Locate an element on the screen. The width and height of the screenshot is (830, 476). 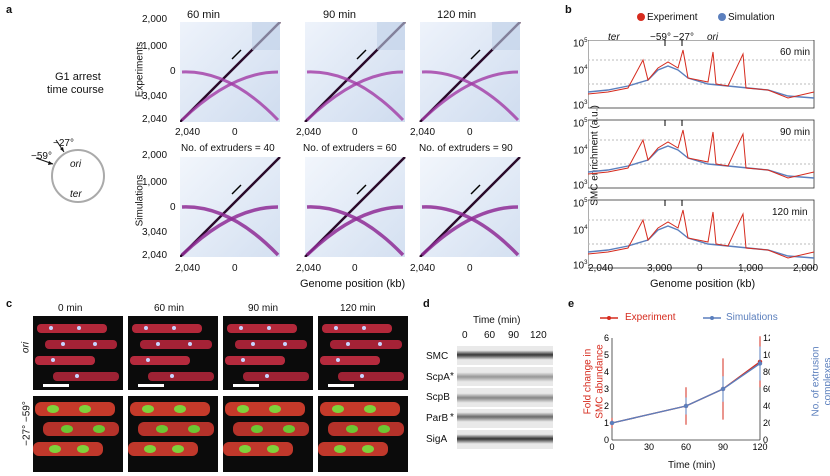
xtick-top-a1: 2,040 is located at coordinates (188, 132).